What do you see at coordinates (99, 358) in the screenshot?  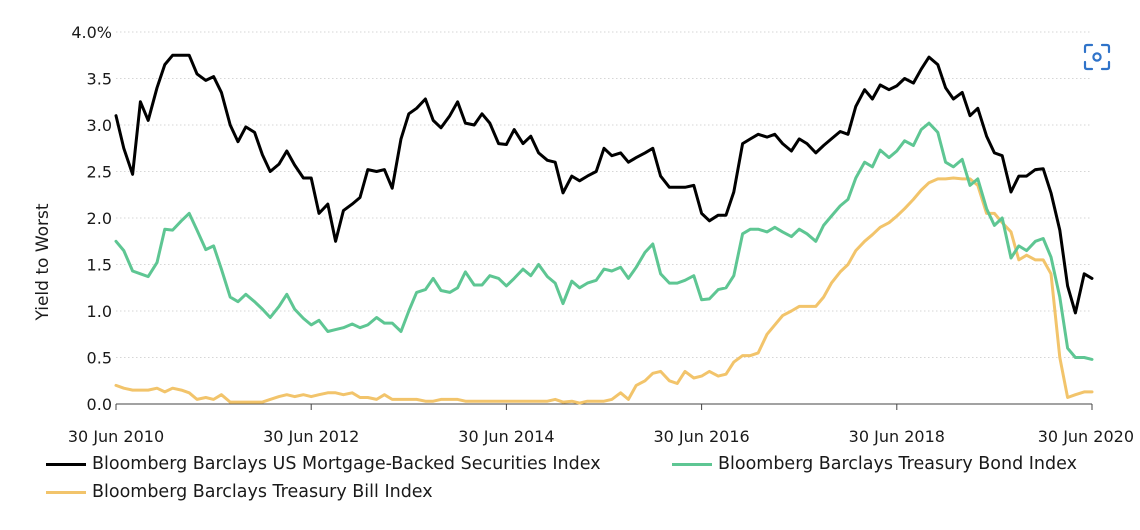 I see `y-tick-label: 0.5` at bounding box center [99, 358].